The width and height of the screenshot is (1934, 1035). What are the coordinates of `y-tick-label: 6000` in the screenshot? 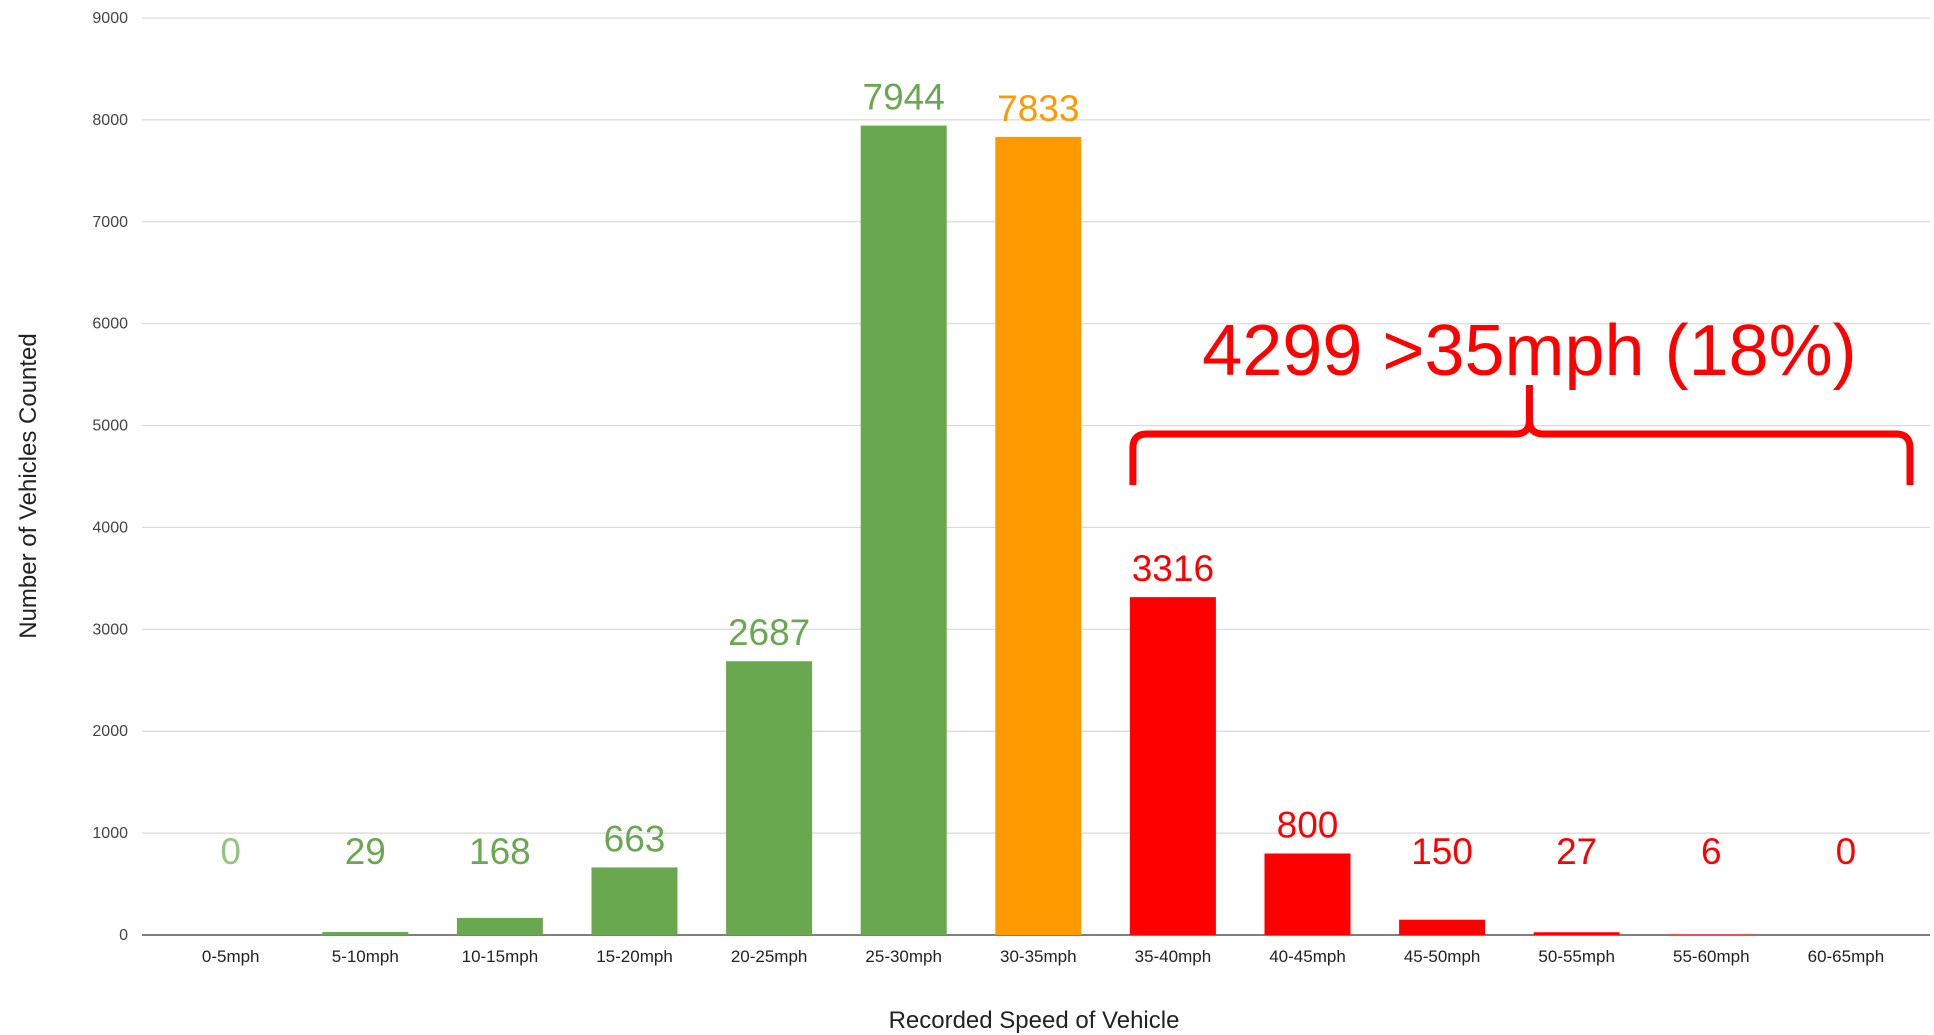 It's located at (110, 324).